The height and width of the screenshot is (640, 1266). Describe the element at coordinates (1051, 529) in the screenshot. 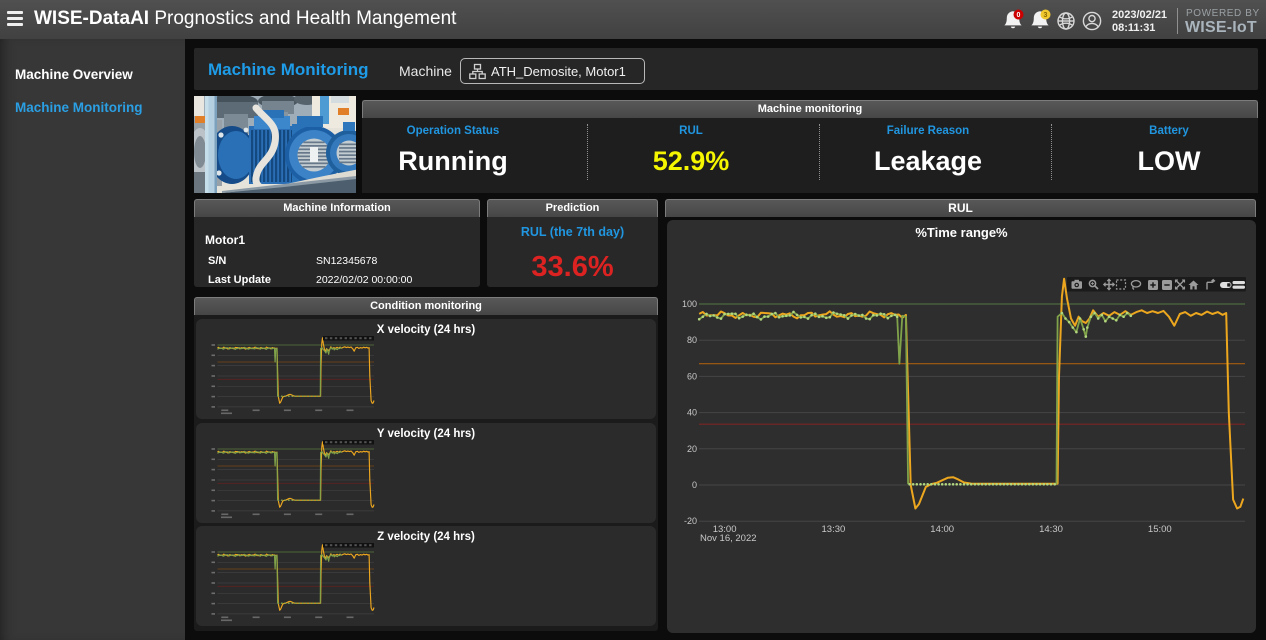

I see `svg-text: 14:30` at that location.